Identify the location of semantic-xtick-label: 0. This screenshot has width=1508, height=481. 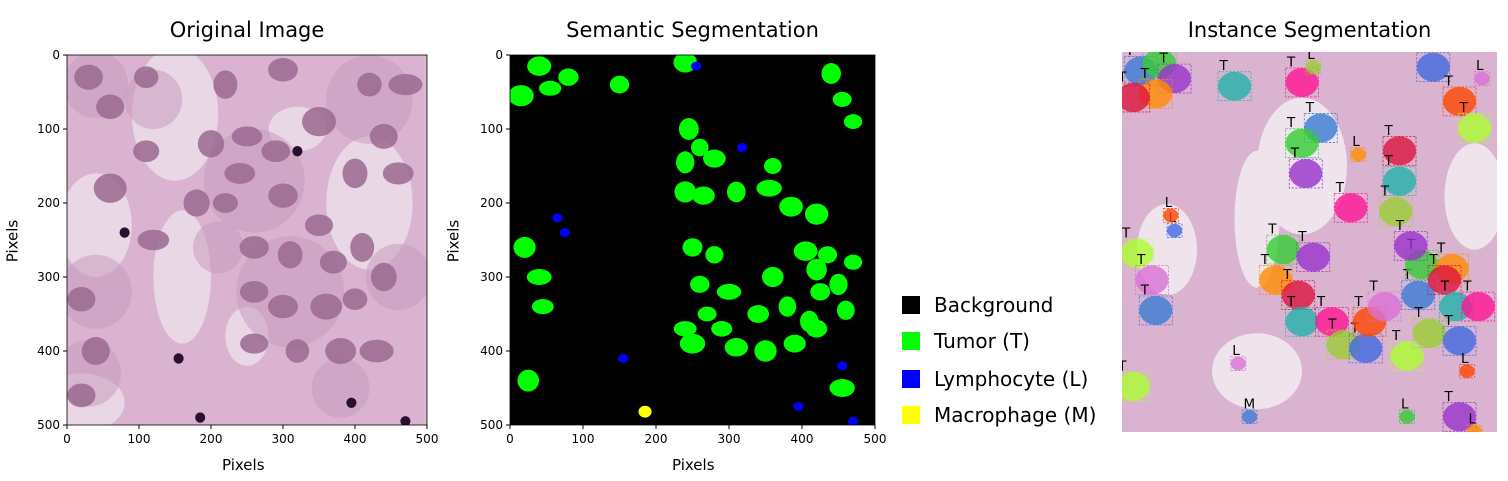
(510, 439).